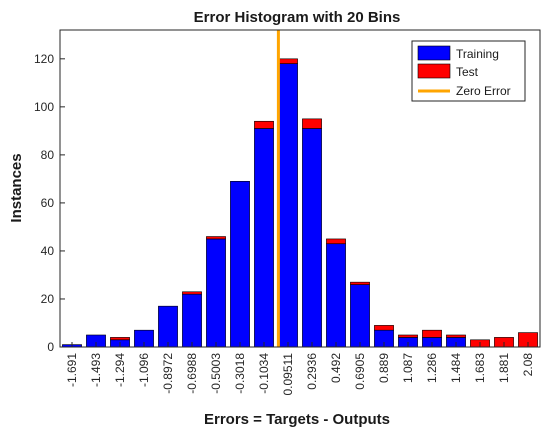 This screenshot has width=550, height=436. Describe the element at coordinates (44, 107) in the screenshot. I see `y-tick-label-100: 100` at that location.